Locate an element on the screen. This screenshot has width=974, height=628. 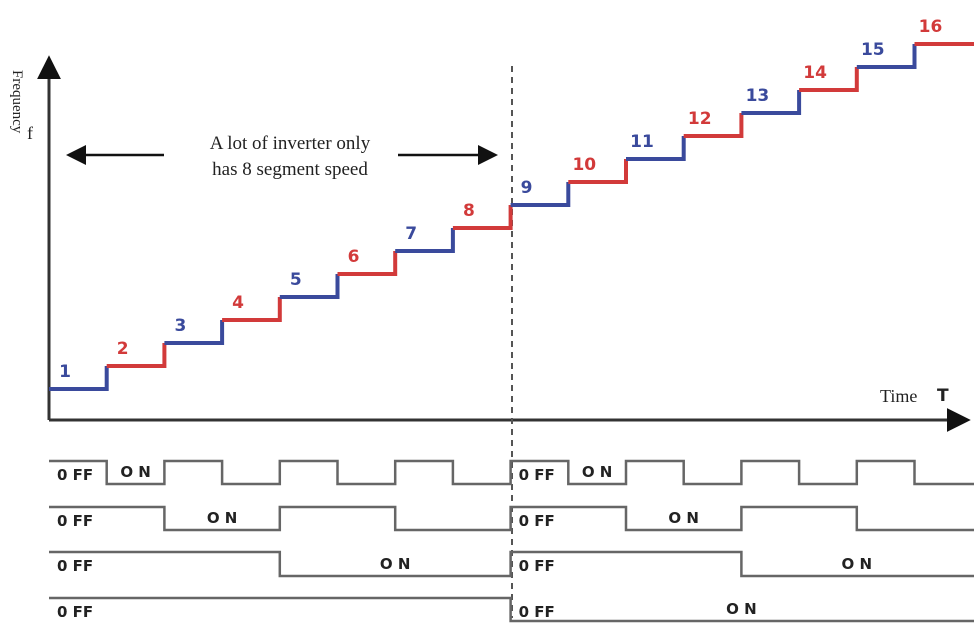
step-label-7: 7 is located at coordinates (411, 234).